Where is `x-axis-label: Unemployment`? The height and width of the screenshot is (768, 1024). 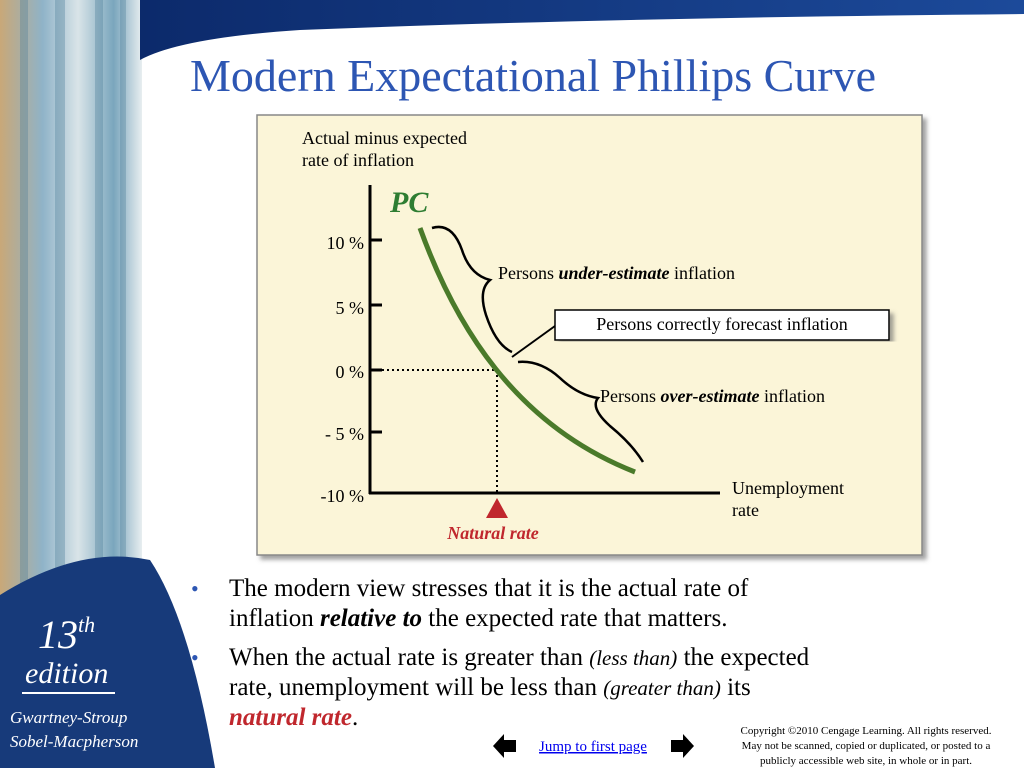 x-axis-label: Unemployment is located at coordinates (788, 488).